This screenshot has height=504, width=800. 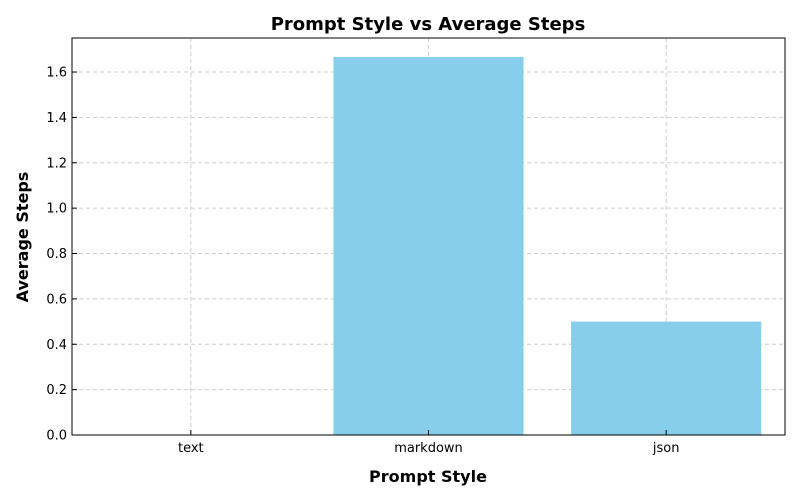 What do you see at coordinates (428, 24) in the screenshot?
I see `chart-title: Prompt Style vs Average Steps` at bounding box center [428, 24].